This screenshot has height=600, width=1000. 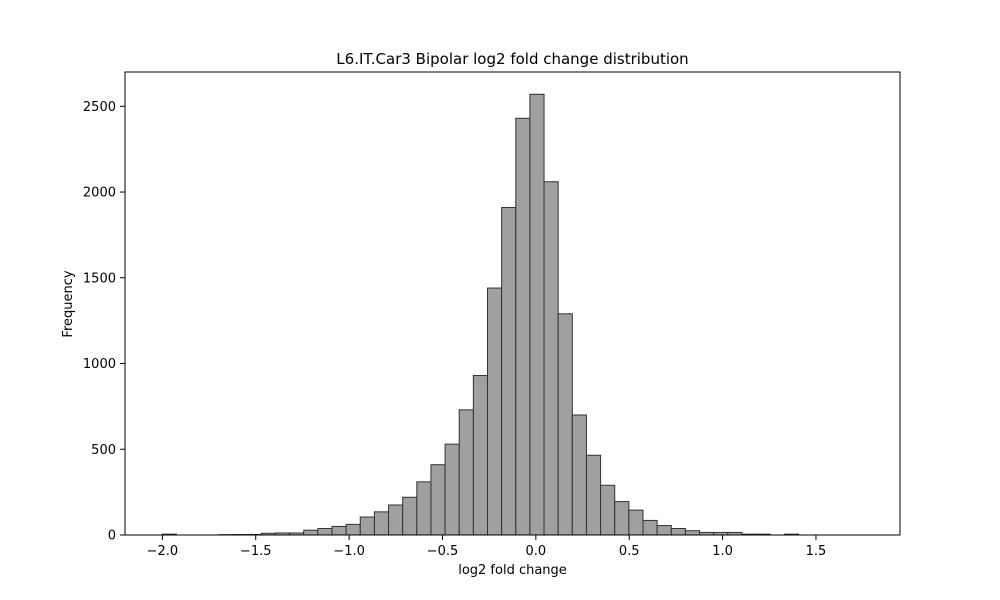 What do you see at coordinates (443, 551) in the screenshot?
I see `x-tick-label: −0.5` at bounding box center [443, 551].